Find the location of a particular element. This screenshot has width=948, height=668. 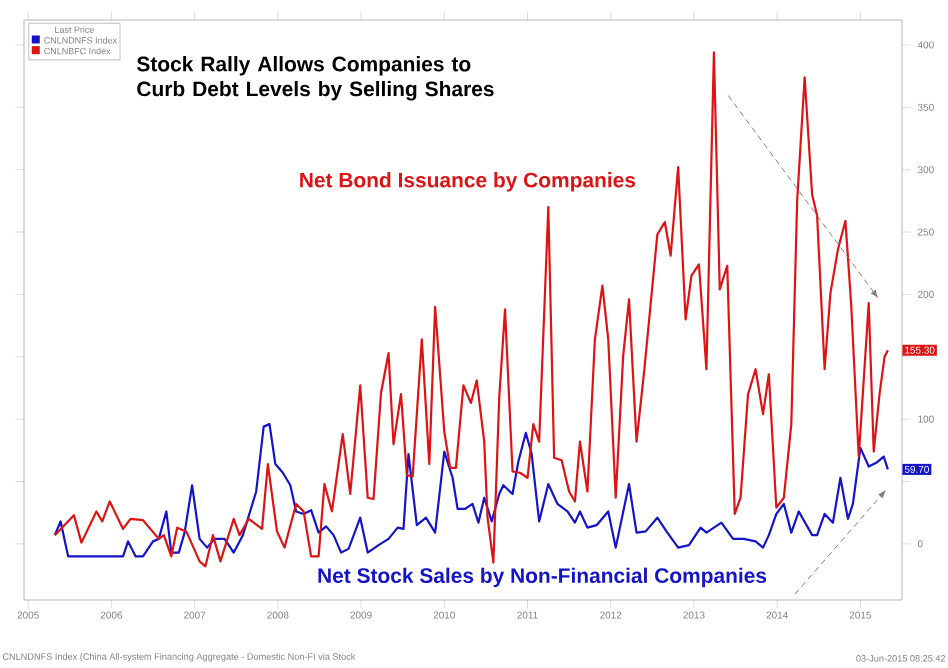

annotation: Net Stock Sales by Non-Financial Companies is located at coordinates (542, 577).